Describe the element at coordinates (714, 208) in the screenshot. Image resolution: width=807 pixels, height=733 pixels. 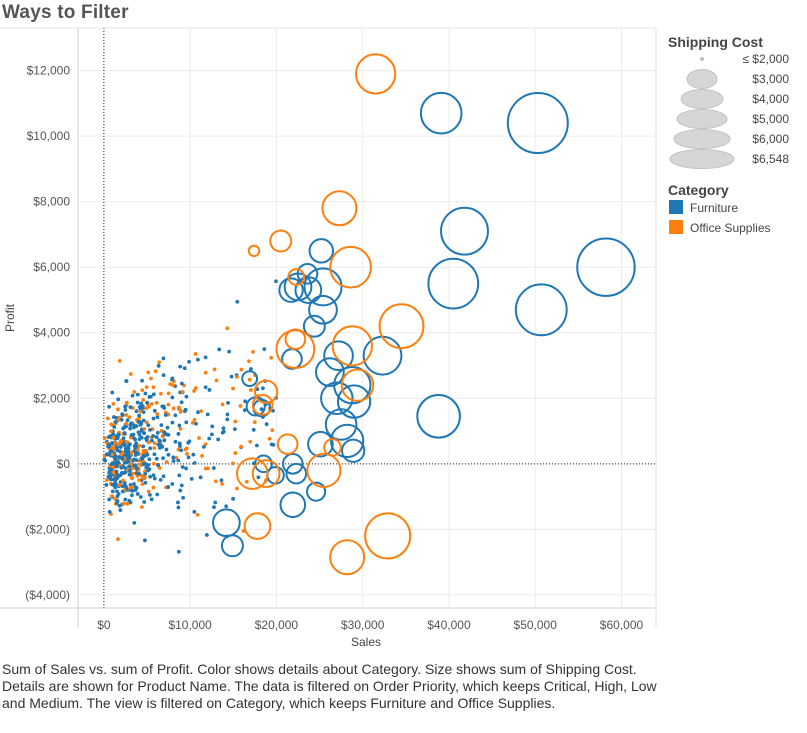
I see `color-legend-label: Furniture` at that location.